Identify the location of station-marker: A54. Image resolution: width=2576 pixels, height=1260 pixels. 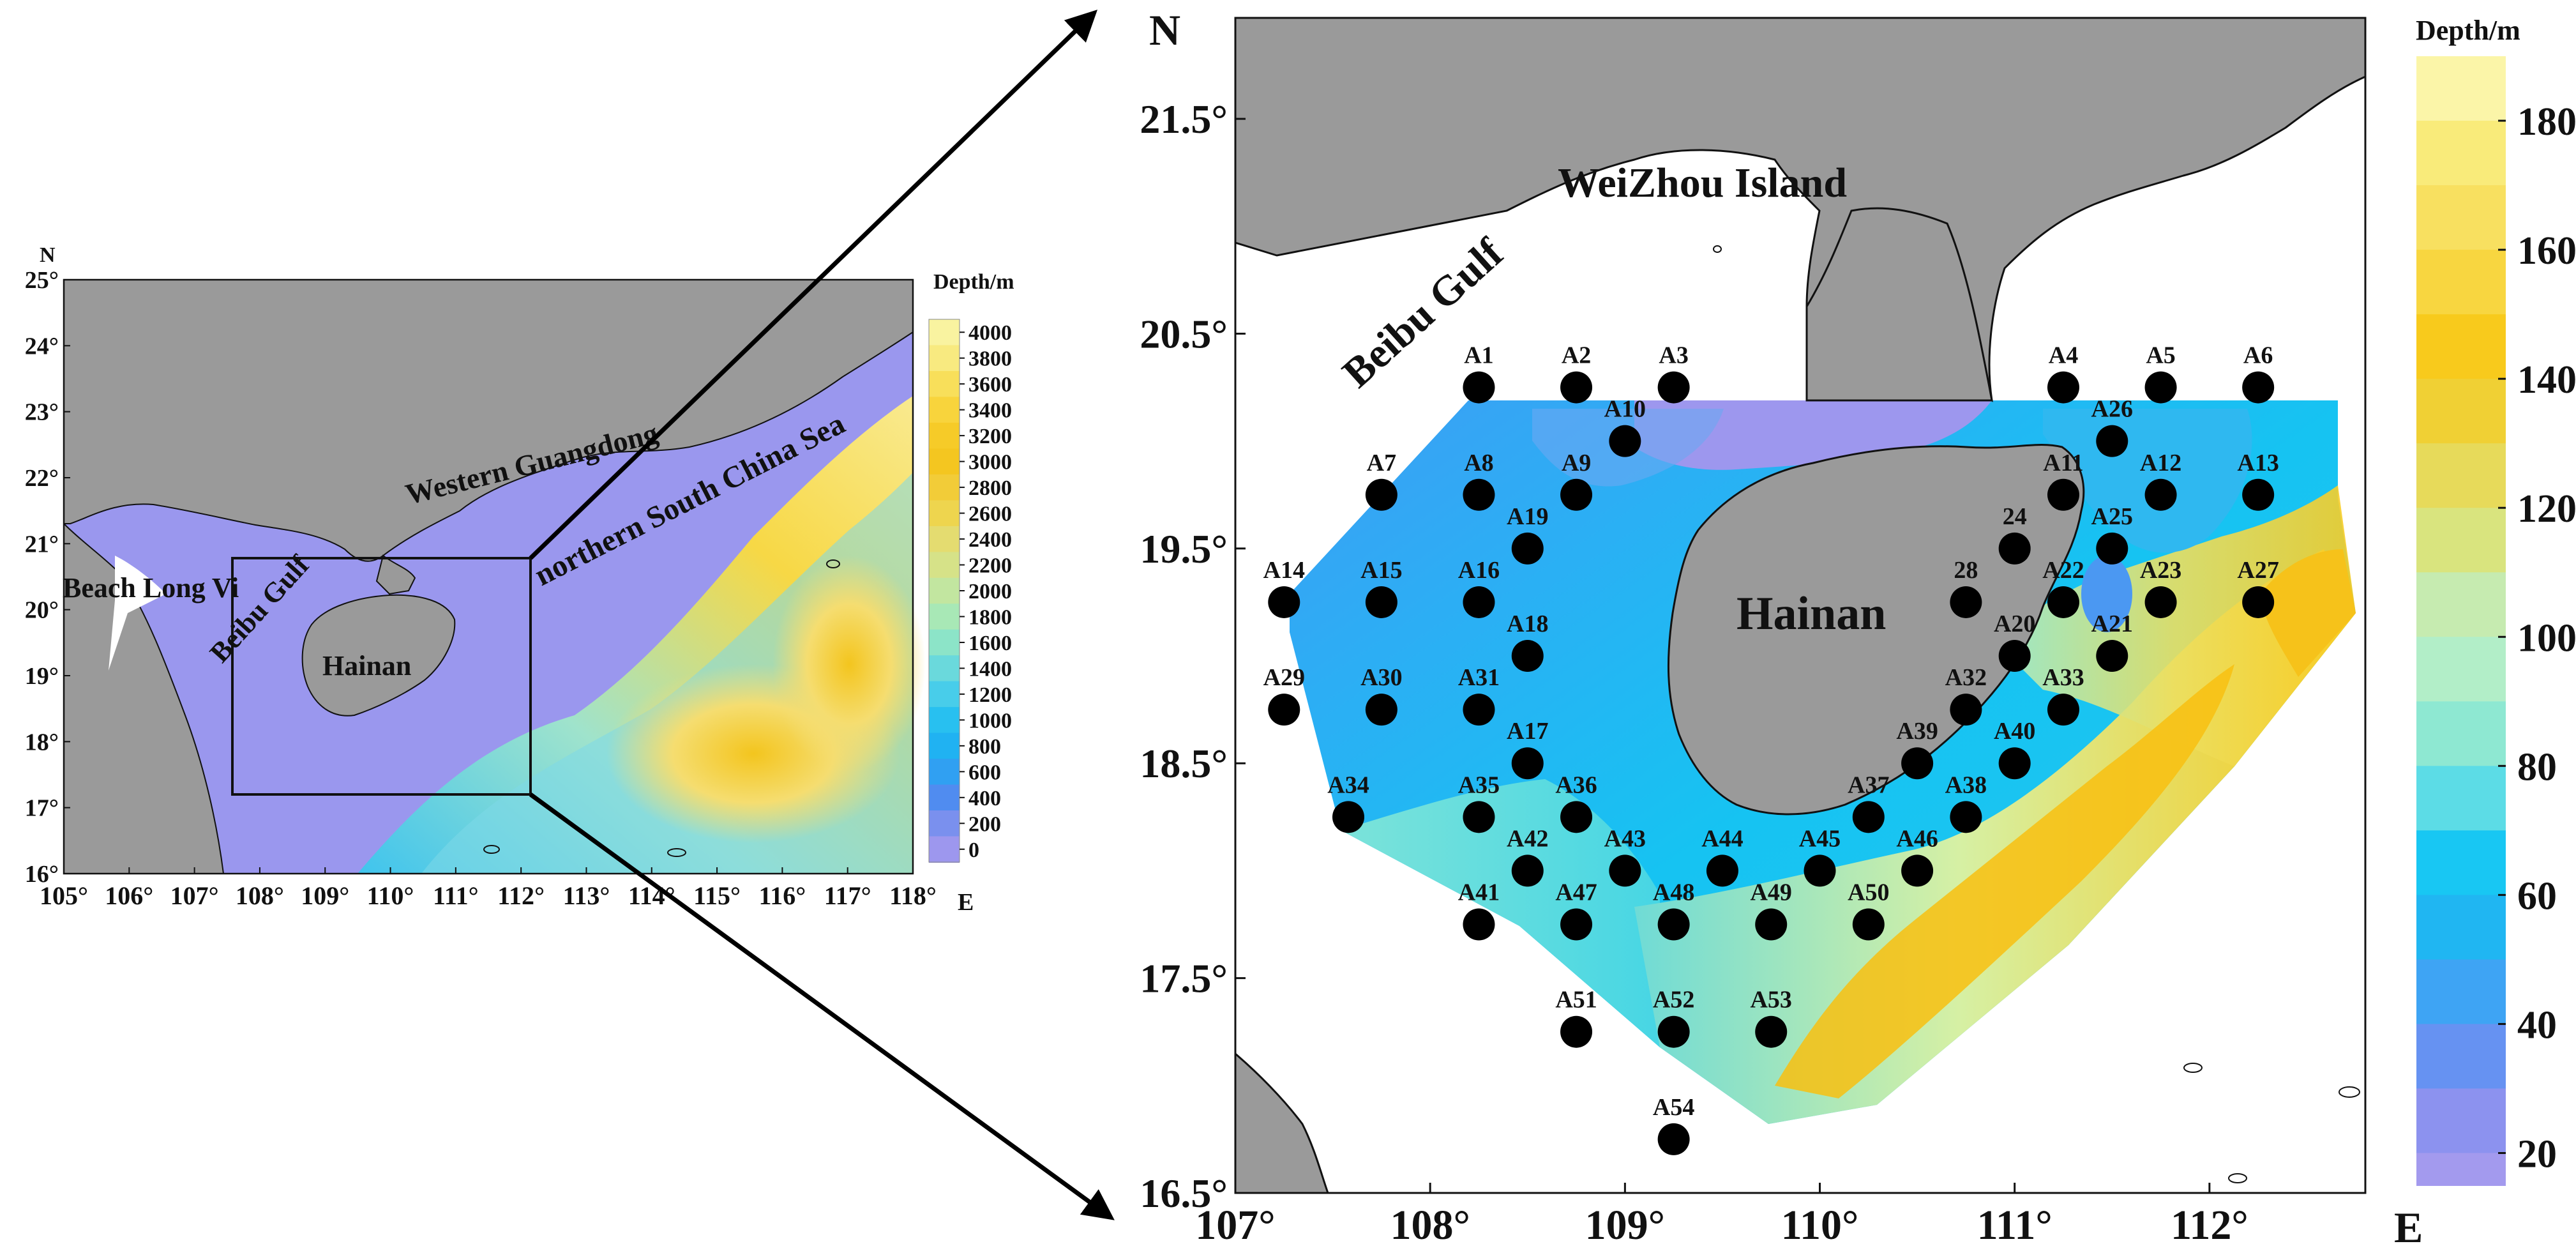
(1673, 1124).